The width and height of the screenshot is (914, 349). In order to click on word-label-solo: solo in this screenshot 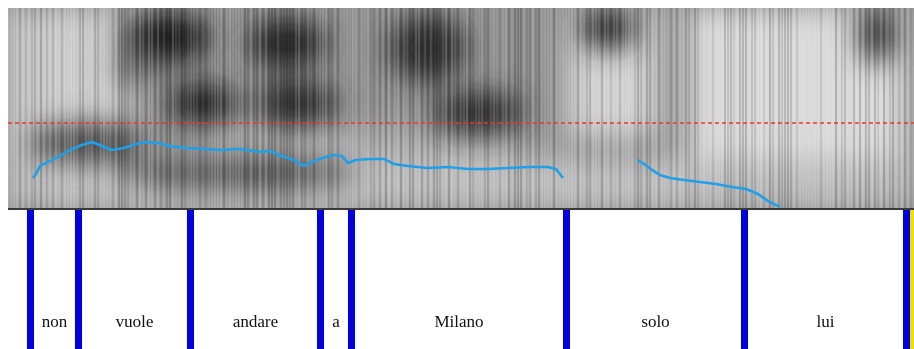, I will do `click(655, 321)`.